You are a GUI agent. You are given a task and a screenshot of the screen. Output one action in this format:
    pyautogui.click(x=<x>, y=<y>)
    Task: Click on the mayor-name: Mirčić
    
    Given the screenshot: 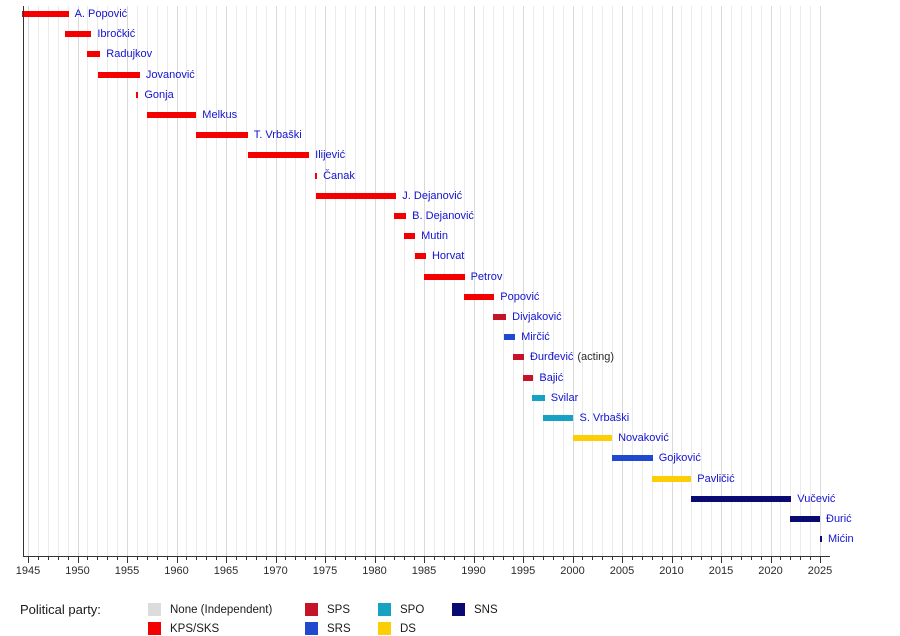 What is the action you would take?
    pyautogui.click(x=535, y=337)
    